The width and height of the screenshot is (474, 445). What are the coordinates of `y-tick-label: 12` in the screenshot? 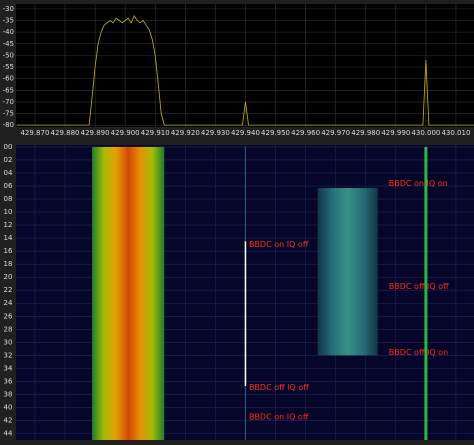 It's located at (8, 225).